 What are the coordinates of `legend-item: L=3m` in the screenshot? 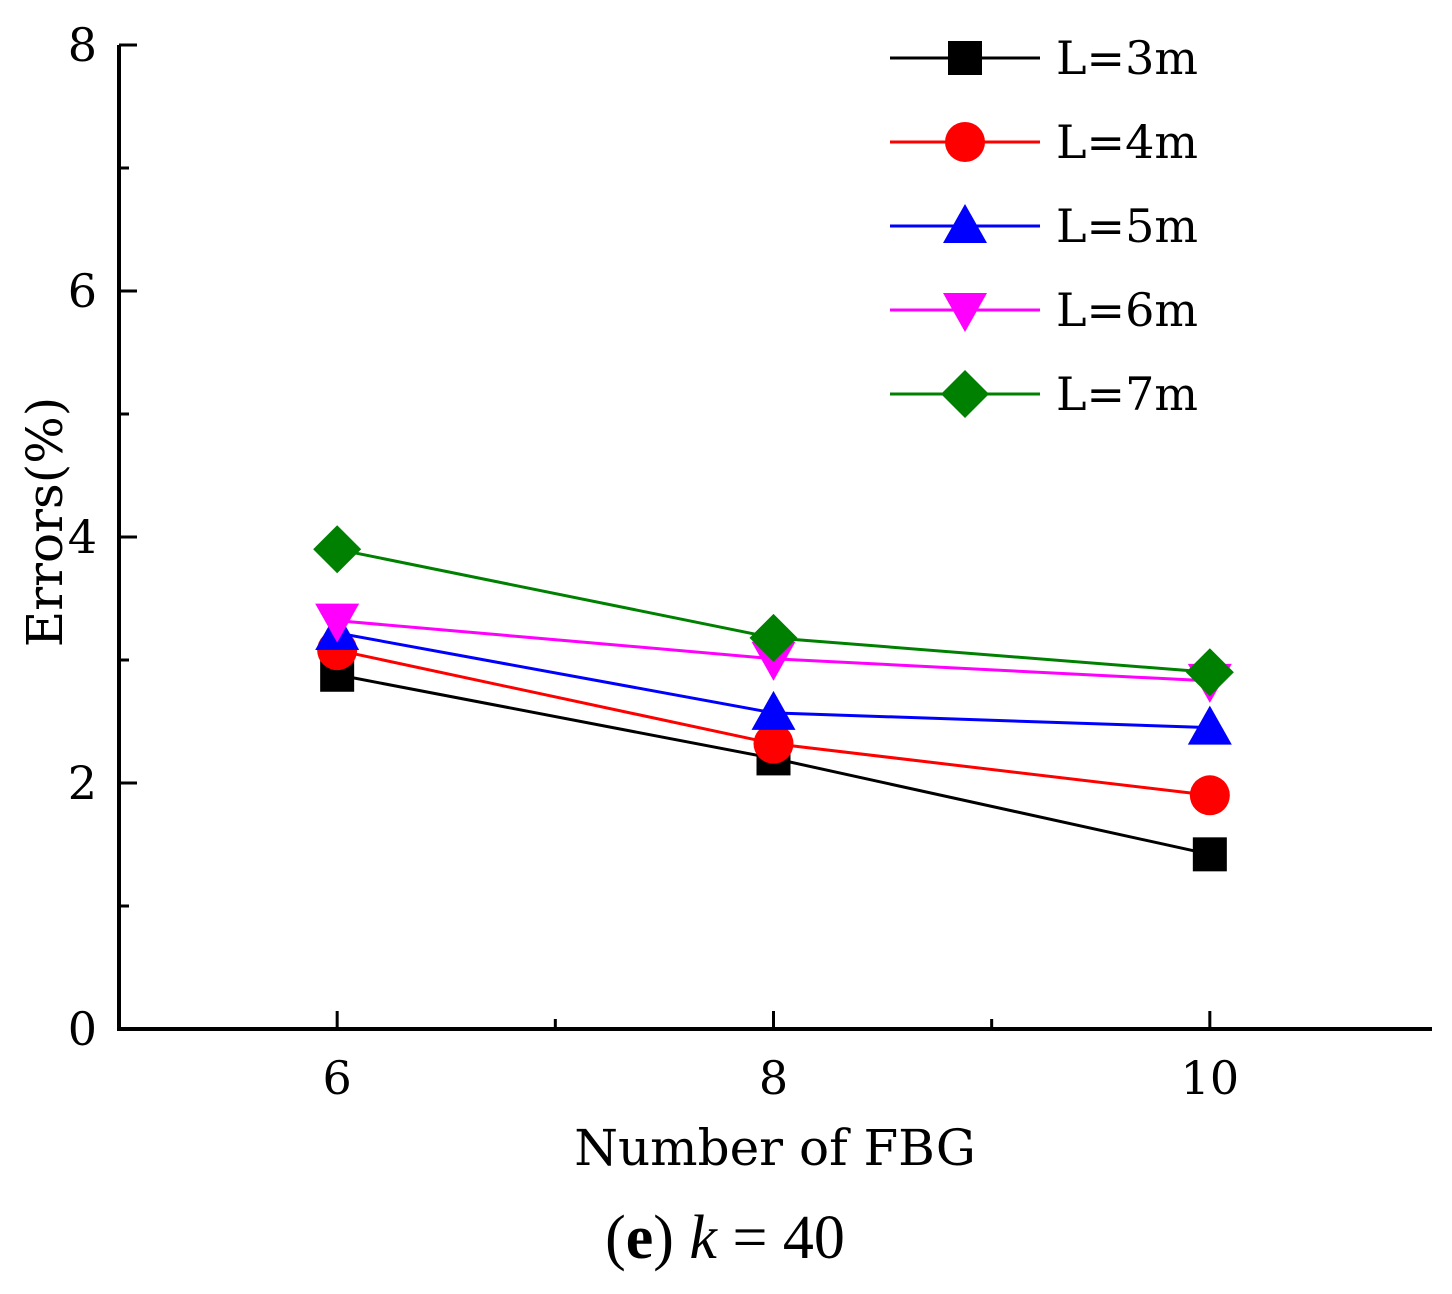 It's located at (1044, 58).